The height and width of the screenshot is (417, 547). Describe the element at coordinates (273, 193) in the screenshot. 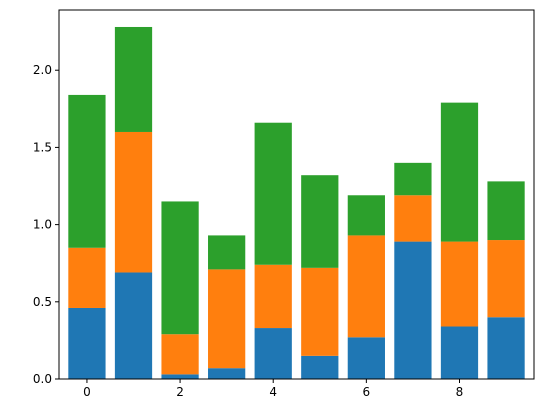

I see `bar-series2-x4` at that location.